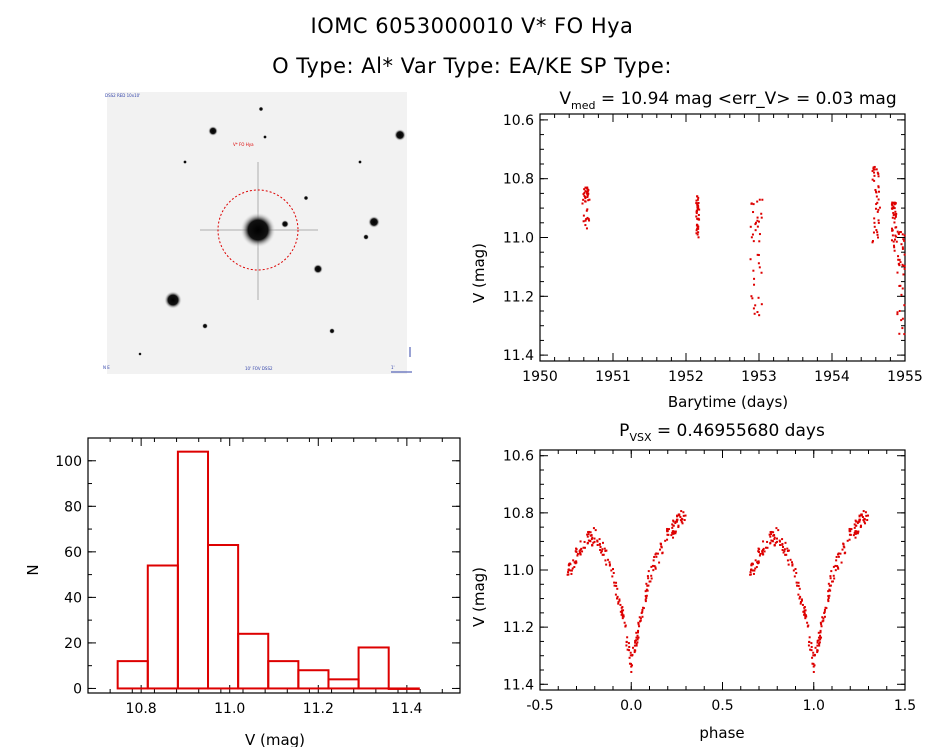 The height and width of the screenshot is (747, 944). Describe the element at coordinates (518, 297) in the screenshot. I see `lightcurve-ytick-label: 11.2` at that location.